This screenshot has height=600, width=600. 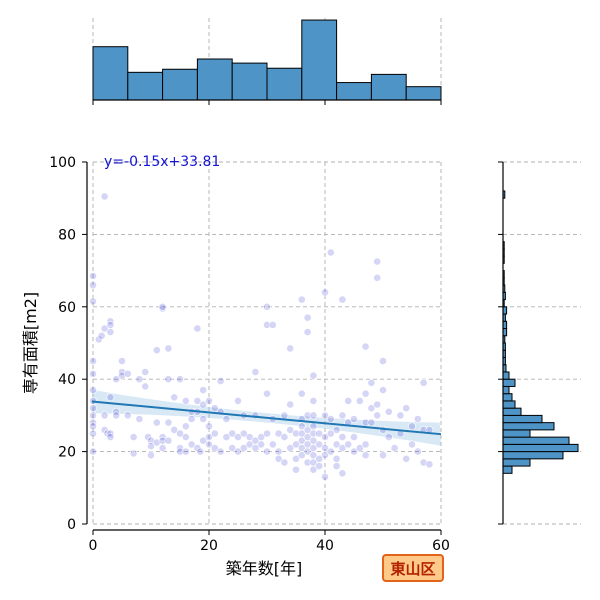 I want to click on top-histogram-ticks, so click(x=267, y=102).